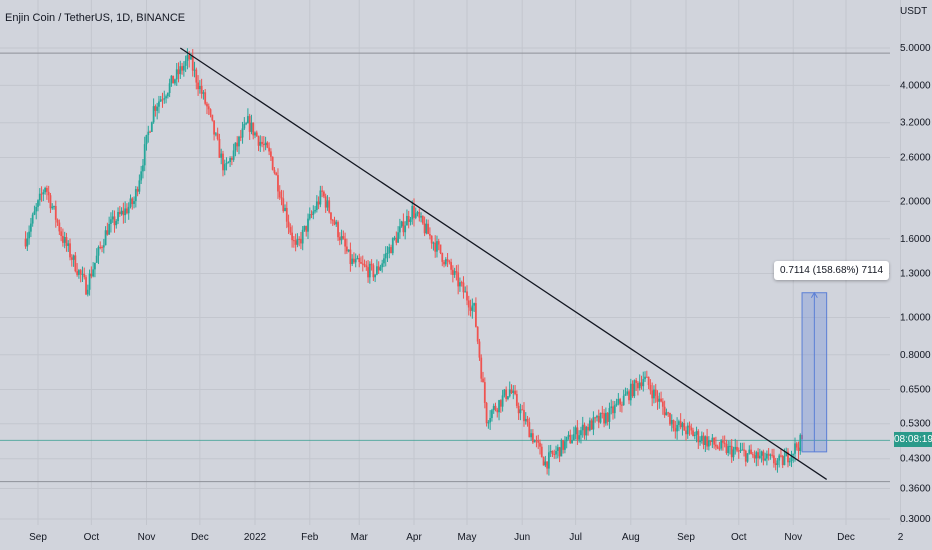 Image resolution: width=932 pixels, height=550 pixels. Describe the element at coordinates (915, 274) in the screenshot. I see `y-tick-label: 1.3000` at that location.